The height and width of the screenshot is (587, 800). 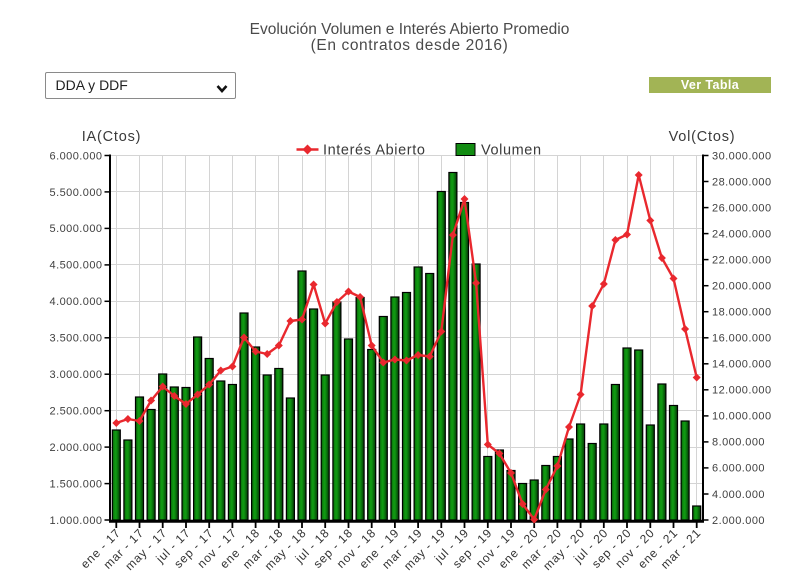 What do you see at coordinates (742, 313) in the screenshot?
I see `svg-text: 18.000.000` at bounding box center [742, 313].